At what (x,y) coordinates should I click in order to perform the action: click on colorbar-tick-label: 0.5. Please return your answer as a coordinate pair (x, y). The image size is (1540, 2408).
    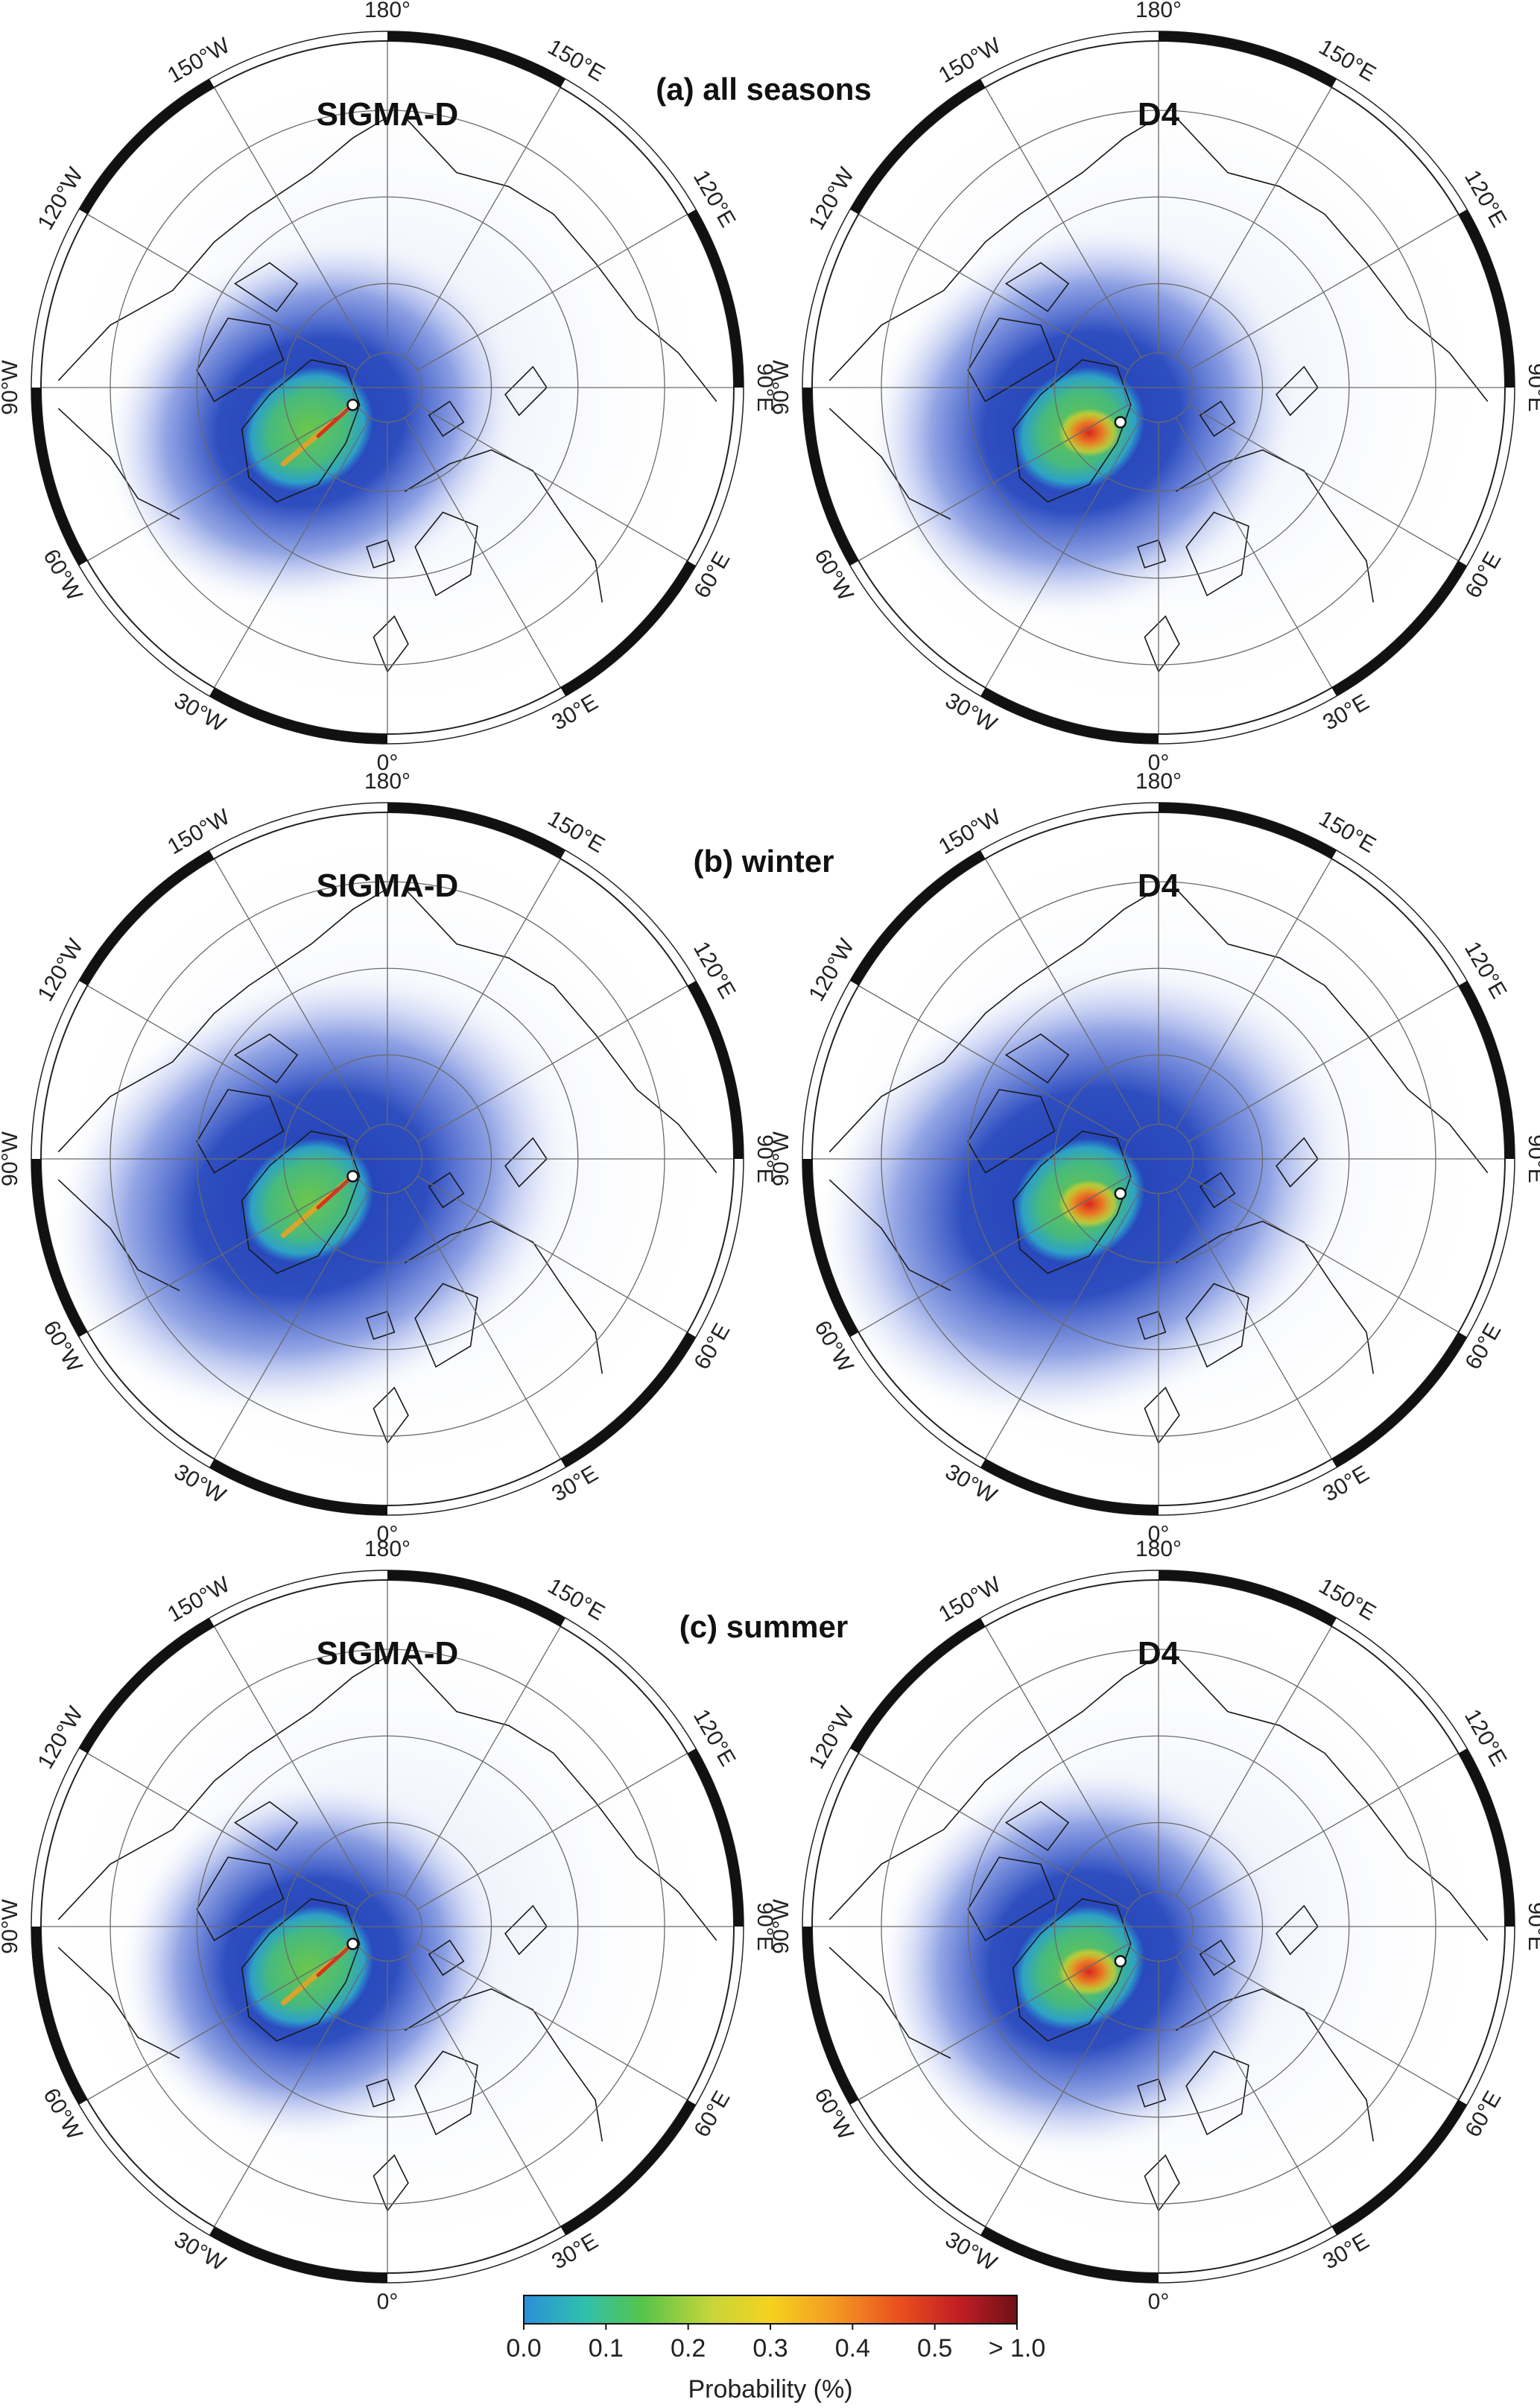
    Looking at the image, I should click on (934, 2348).